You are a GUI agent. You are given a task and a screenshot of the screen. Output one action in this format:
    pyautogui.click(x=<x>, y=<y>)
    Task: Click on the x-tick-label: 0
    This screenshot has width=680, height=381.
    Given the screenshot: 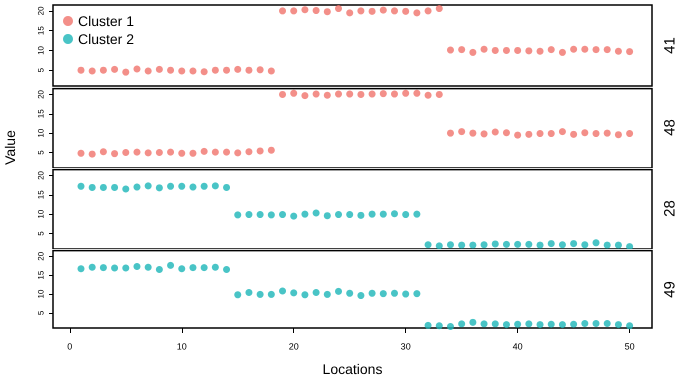 What is the action you would take?
    pyautogui.click(x=69, y=347)
    